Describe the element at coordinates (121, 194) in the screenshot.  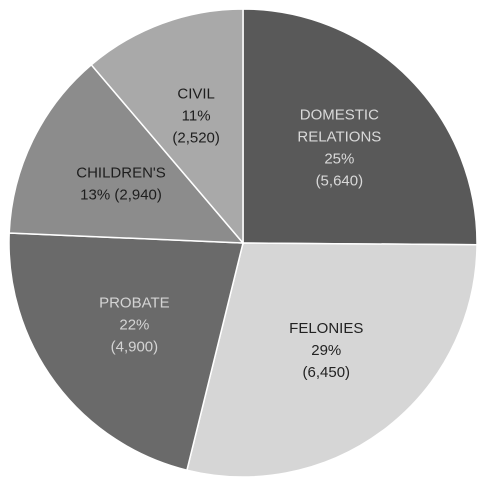
I see `pie-label-line: 13% (2,940)` at that location.